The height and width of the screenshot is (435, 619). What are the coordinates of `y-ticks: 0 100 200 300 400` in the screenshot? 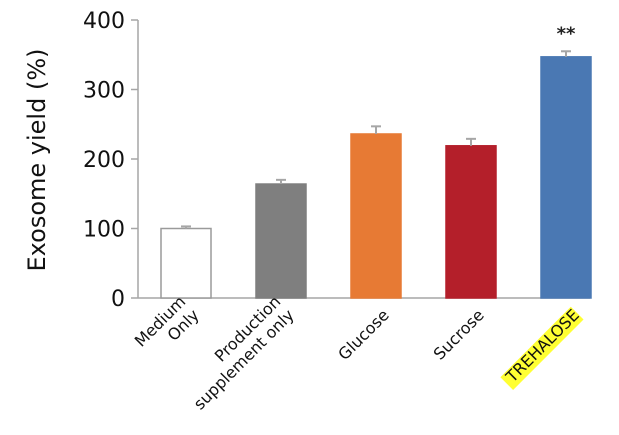 It's located at (110, 160).